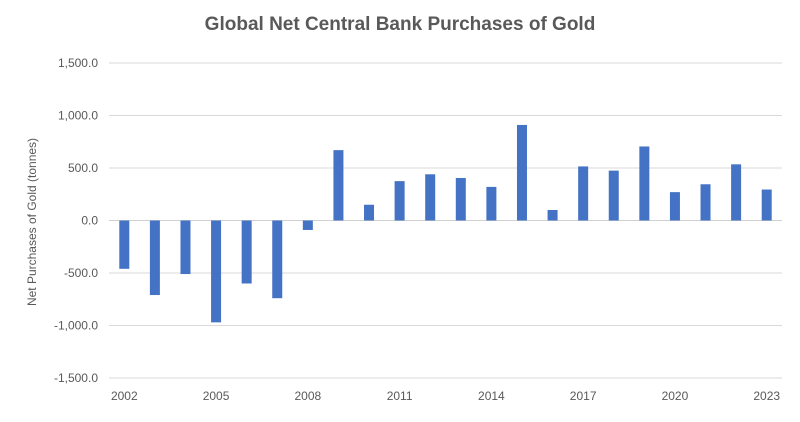 The height and width of the screenshot is (422, 800). Describe the element at coordinates (78, 116) in the screenshot. I see `y-tick-label: 1,000.0` at that location.